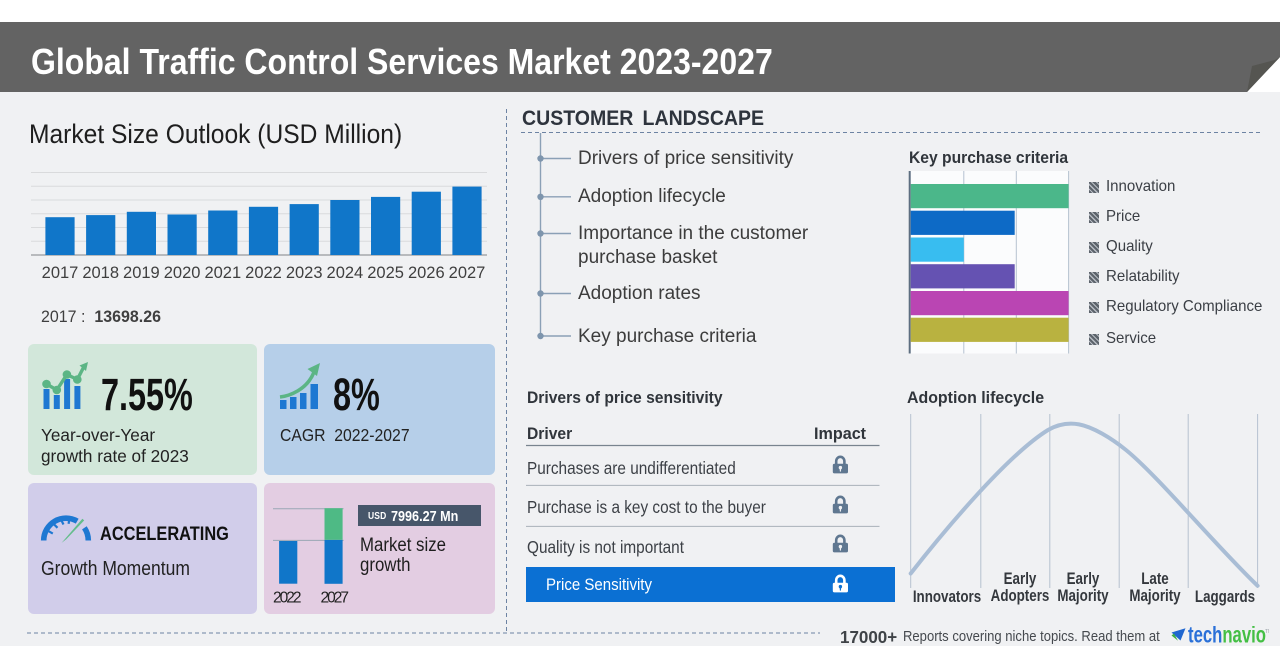 This screenshot has height=670, width=1280. I want to click on svg-text: 2025, so click(385, 273).